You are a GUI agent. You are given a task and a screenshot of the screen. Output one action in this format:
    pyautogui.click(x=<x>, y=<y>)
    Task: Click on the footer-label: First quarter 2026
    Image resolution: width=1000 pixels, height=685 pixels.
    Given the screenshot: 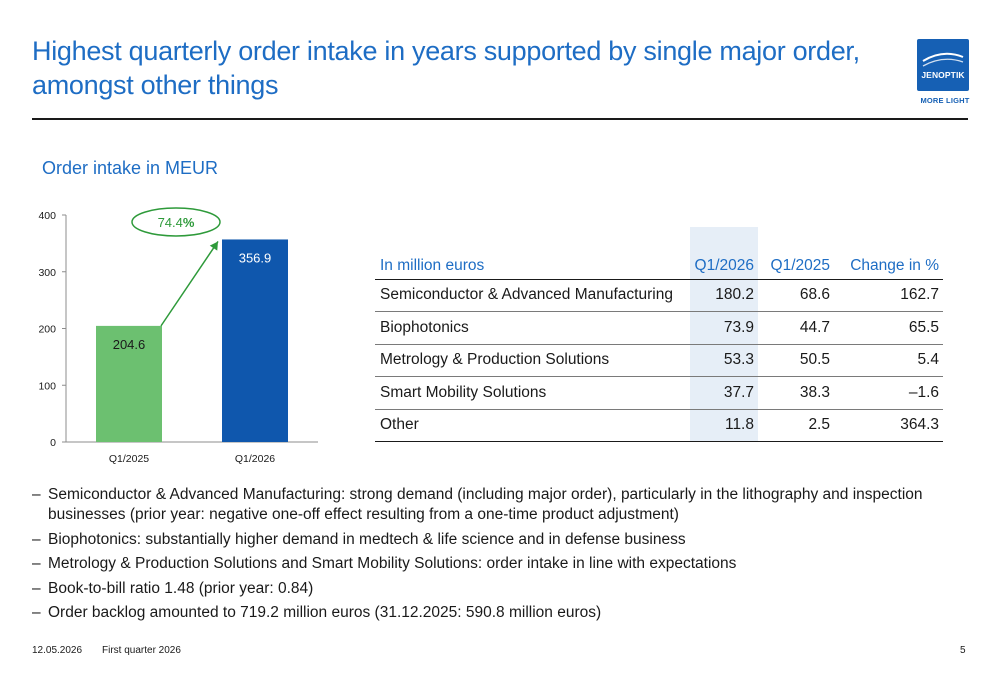 What is the action you would take?
    pyautogui.click(x=141, y=650)
    